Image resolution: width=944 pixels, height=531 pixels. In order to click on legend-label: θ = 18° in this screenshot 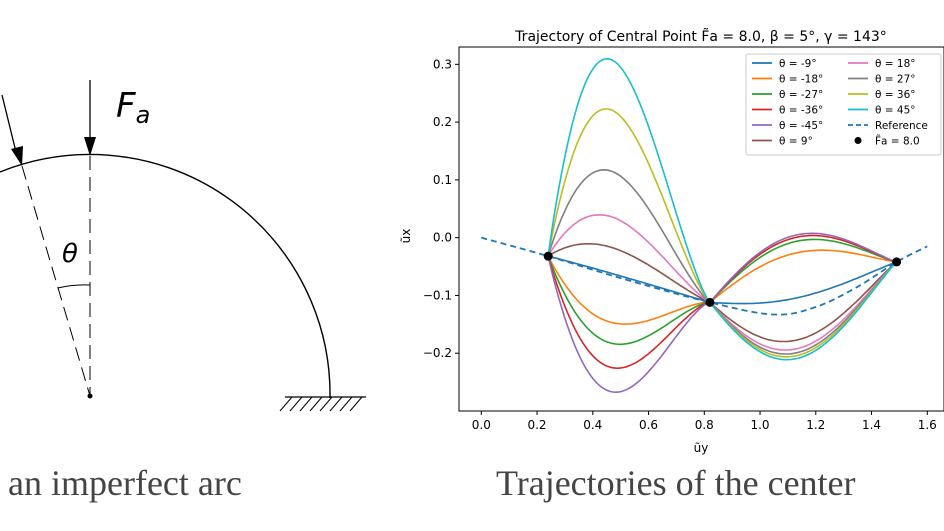, I will do `click(895, 64)`.